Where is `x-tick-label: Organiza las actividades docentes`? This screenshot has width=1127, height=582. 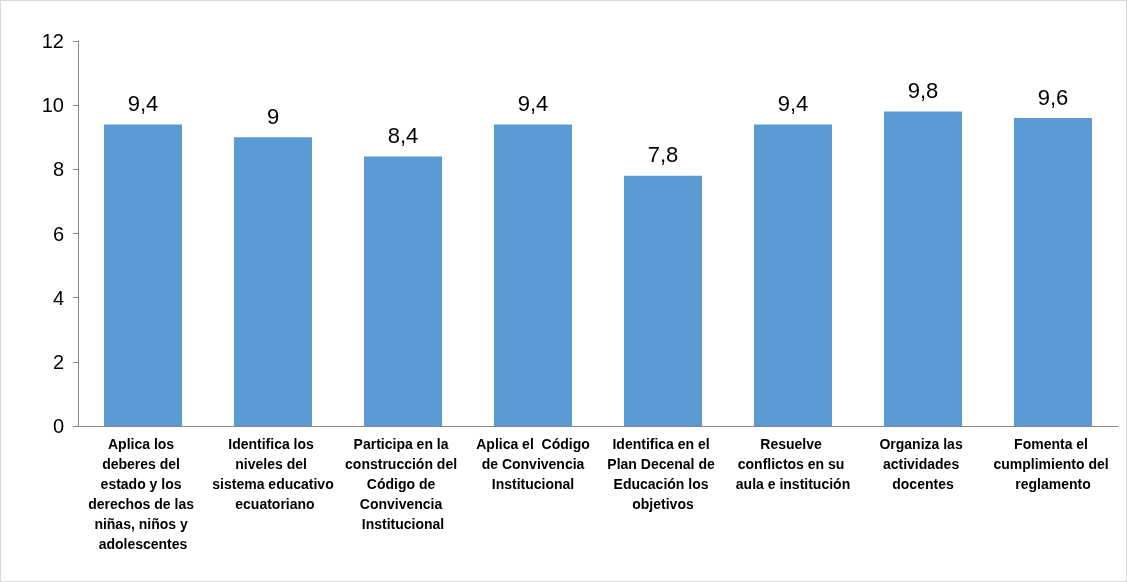
x-tick-label: Organiza las actividades docentes is located at coordinates (923, 464).